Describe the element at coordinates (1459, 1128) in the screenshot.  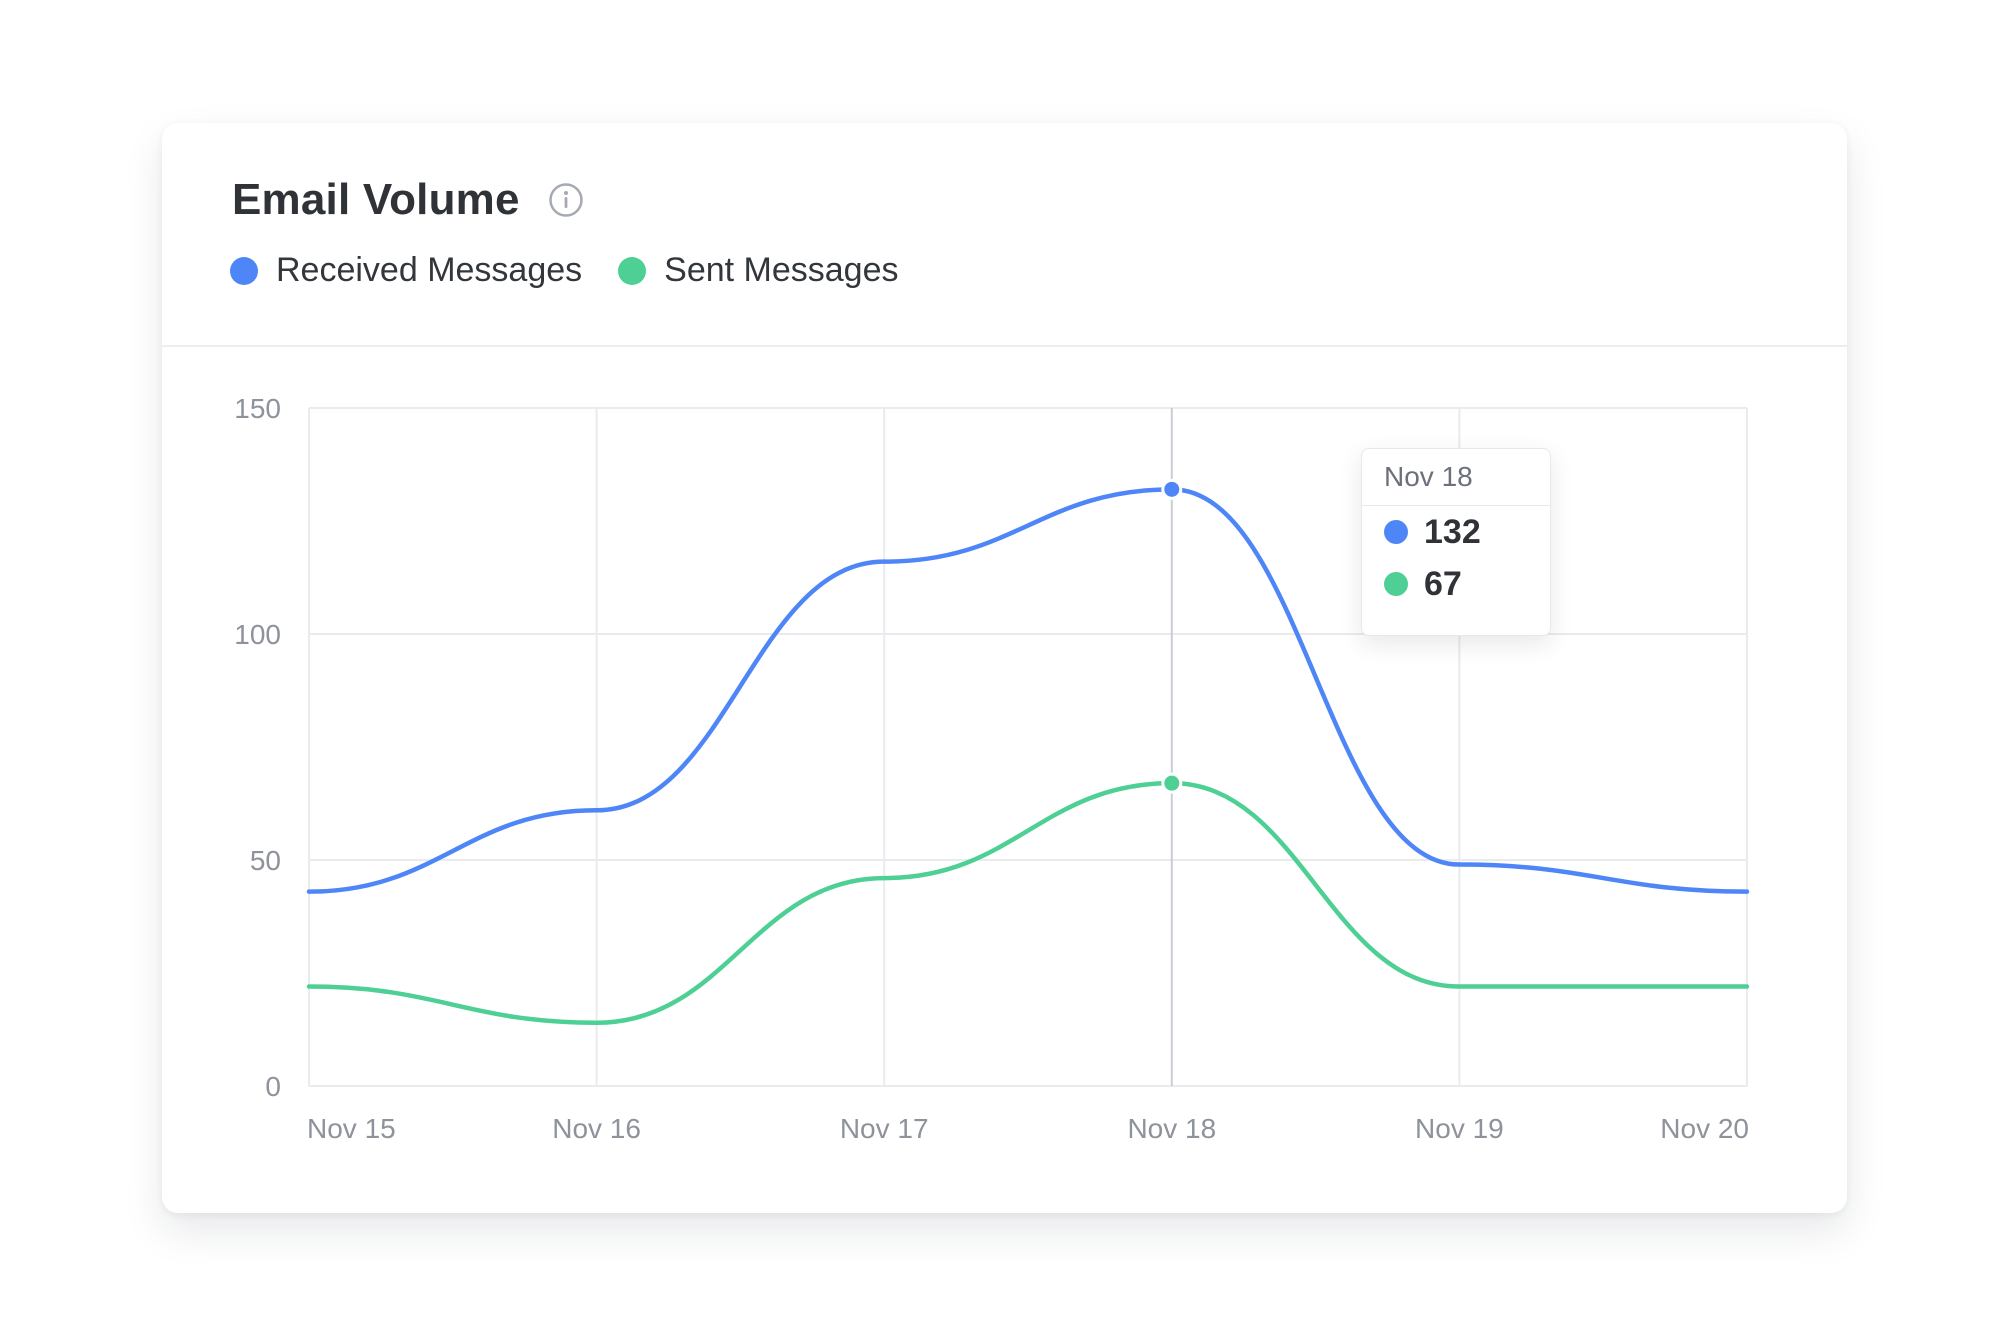
I see `x-tick-label: Nov 19` at that location.